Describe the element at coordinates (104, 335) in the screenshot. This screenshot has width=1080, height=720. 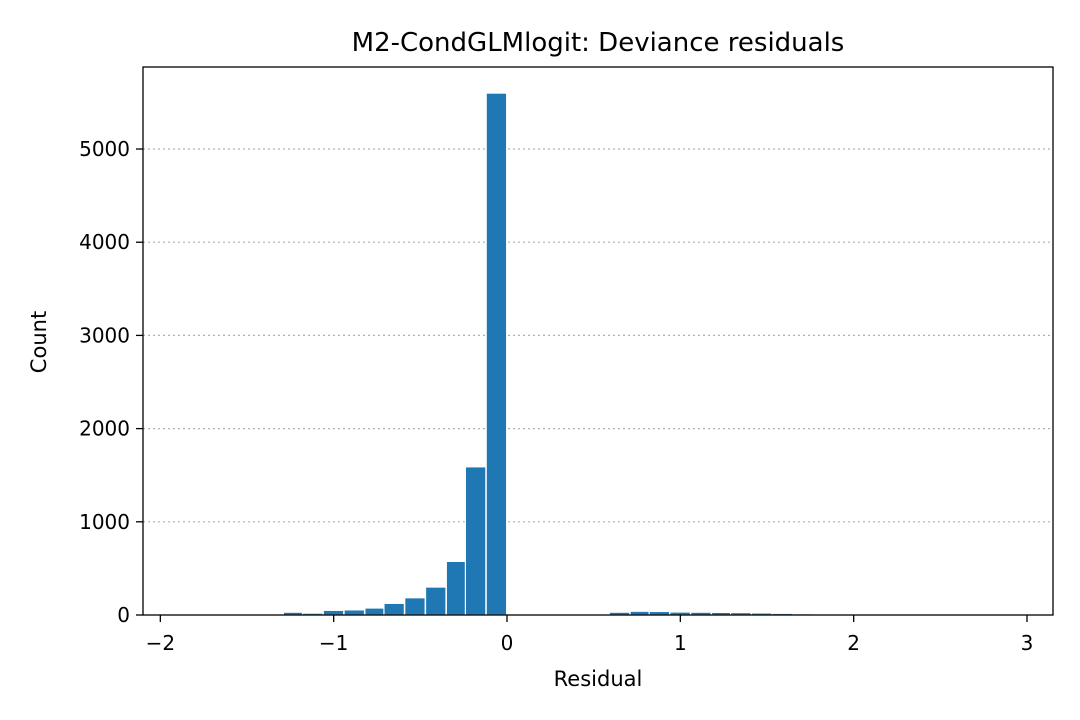
I see `y-tick-label-3: 3000` at that location.